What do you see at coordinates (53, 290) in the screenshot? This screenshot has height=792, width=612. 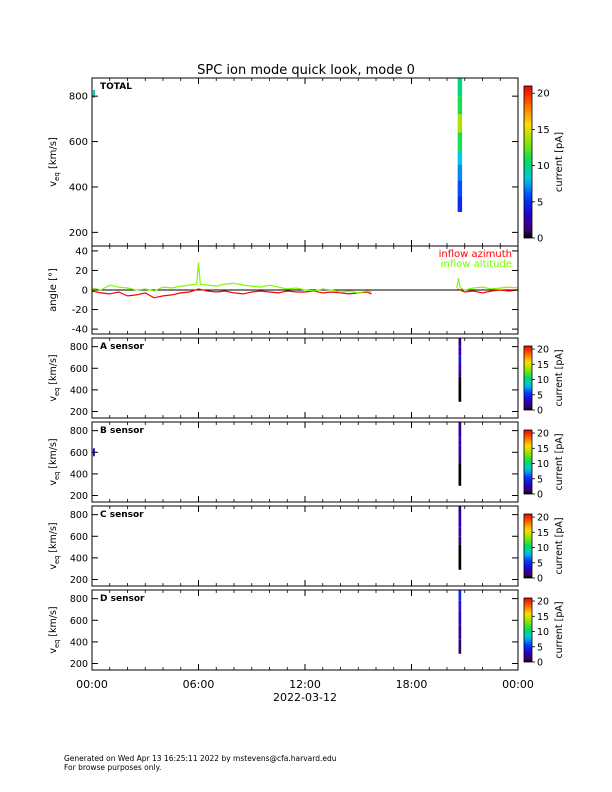 I see `y-axis-label: angle [°]` at bounding box center [53, 290].